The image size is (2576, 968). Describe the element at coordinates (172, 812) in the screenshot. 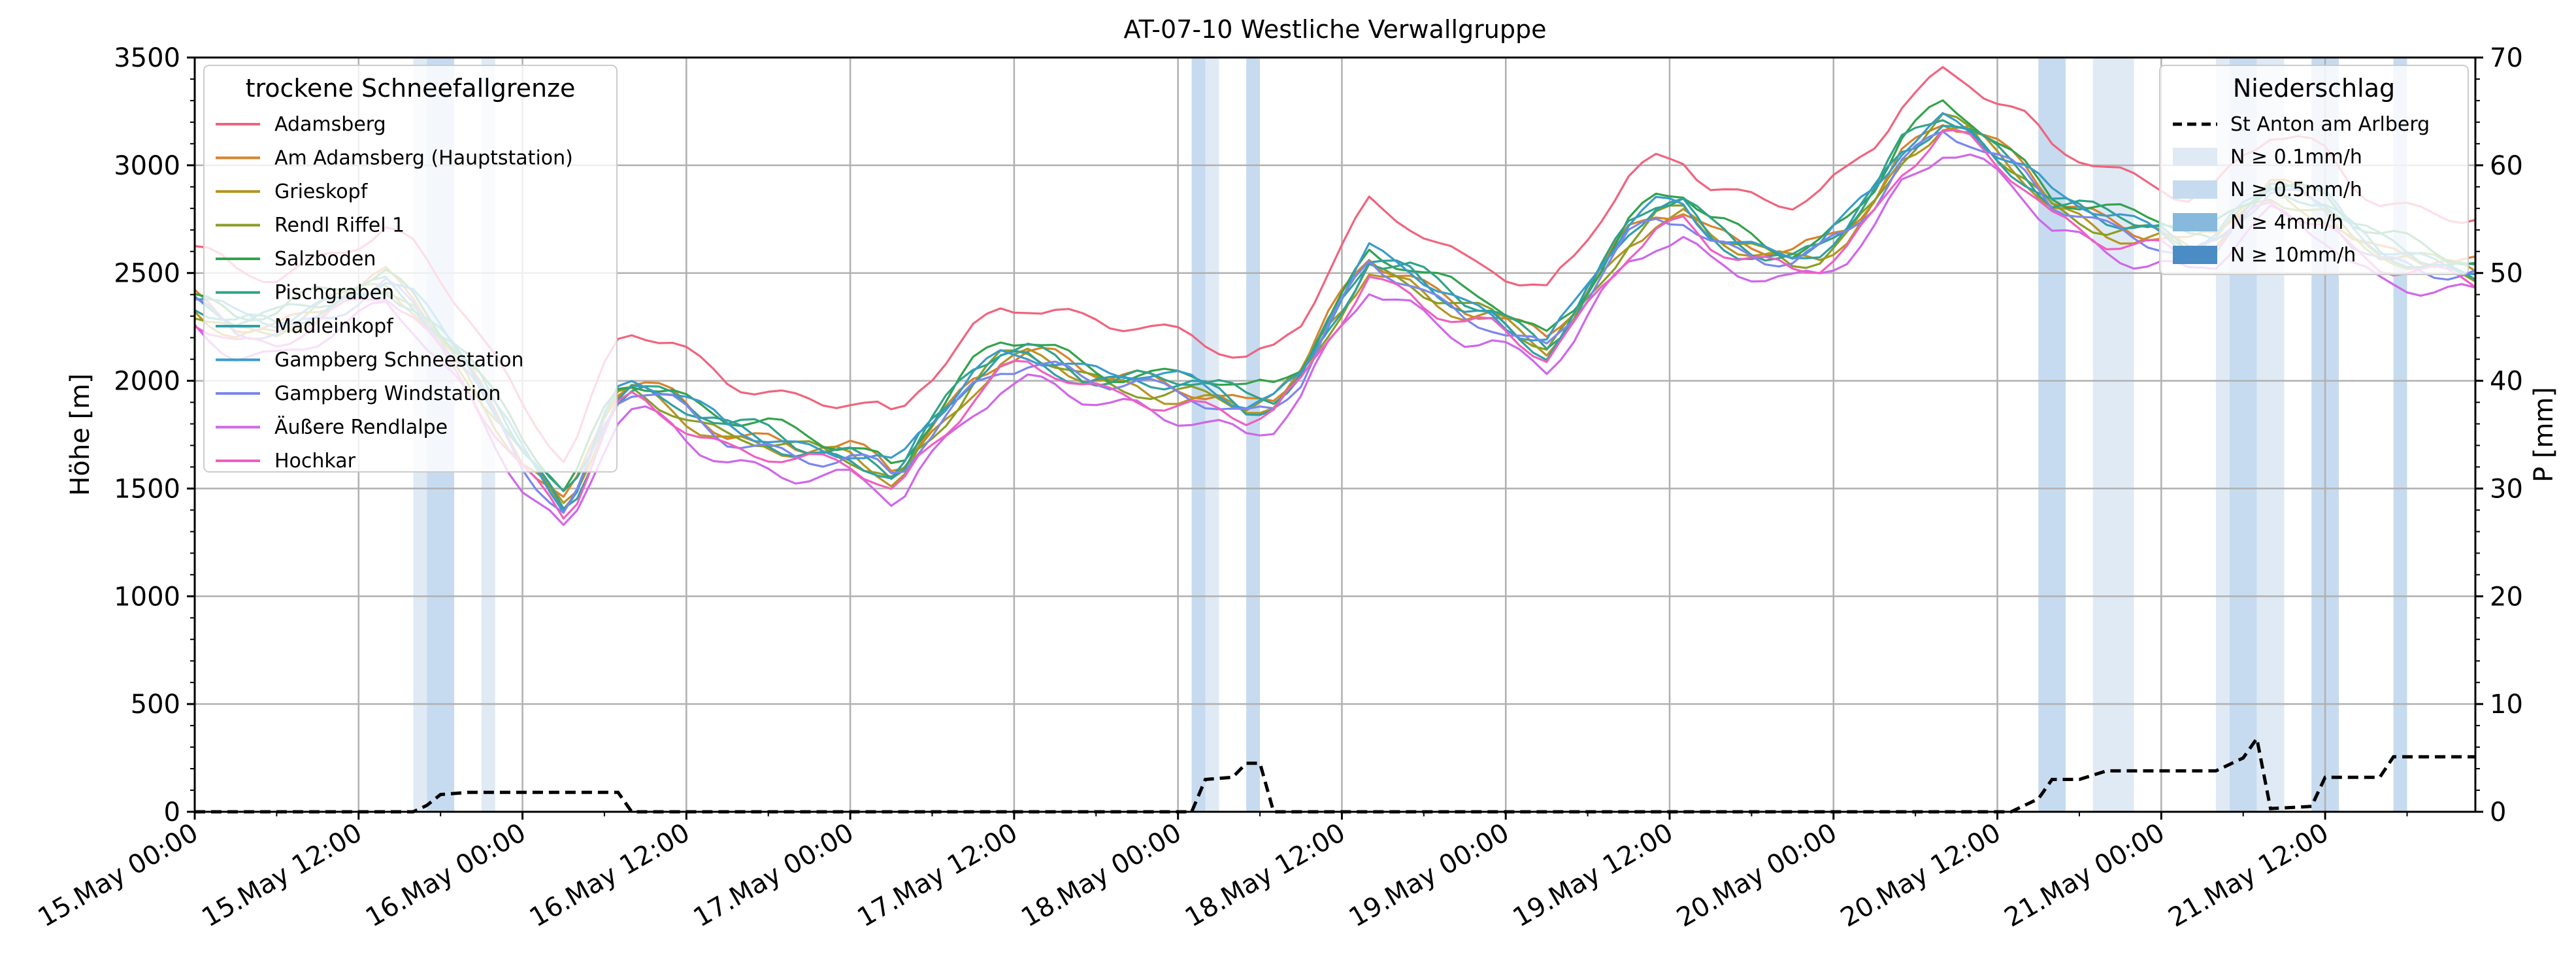

I see `y-left-tick-label-0: 0` at that location.